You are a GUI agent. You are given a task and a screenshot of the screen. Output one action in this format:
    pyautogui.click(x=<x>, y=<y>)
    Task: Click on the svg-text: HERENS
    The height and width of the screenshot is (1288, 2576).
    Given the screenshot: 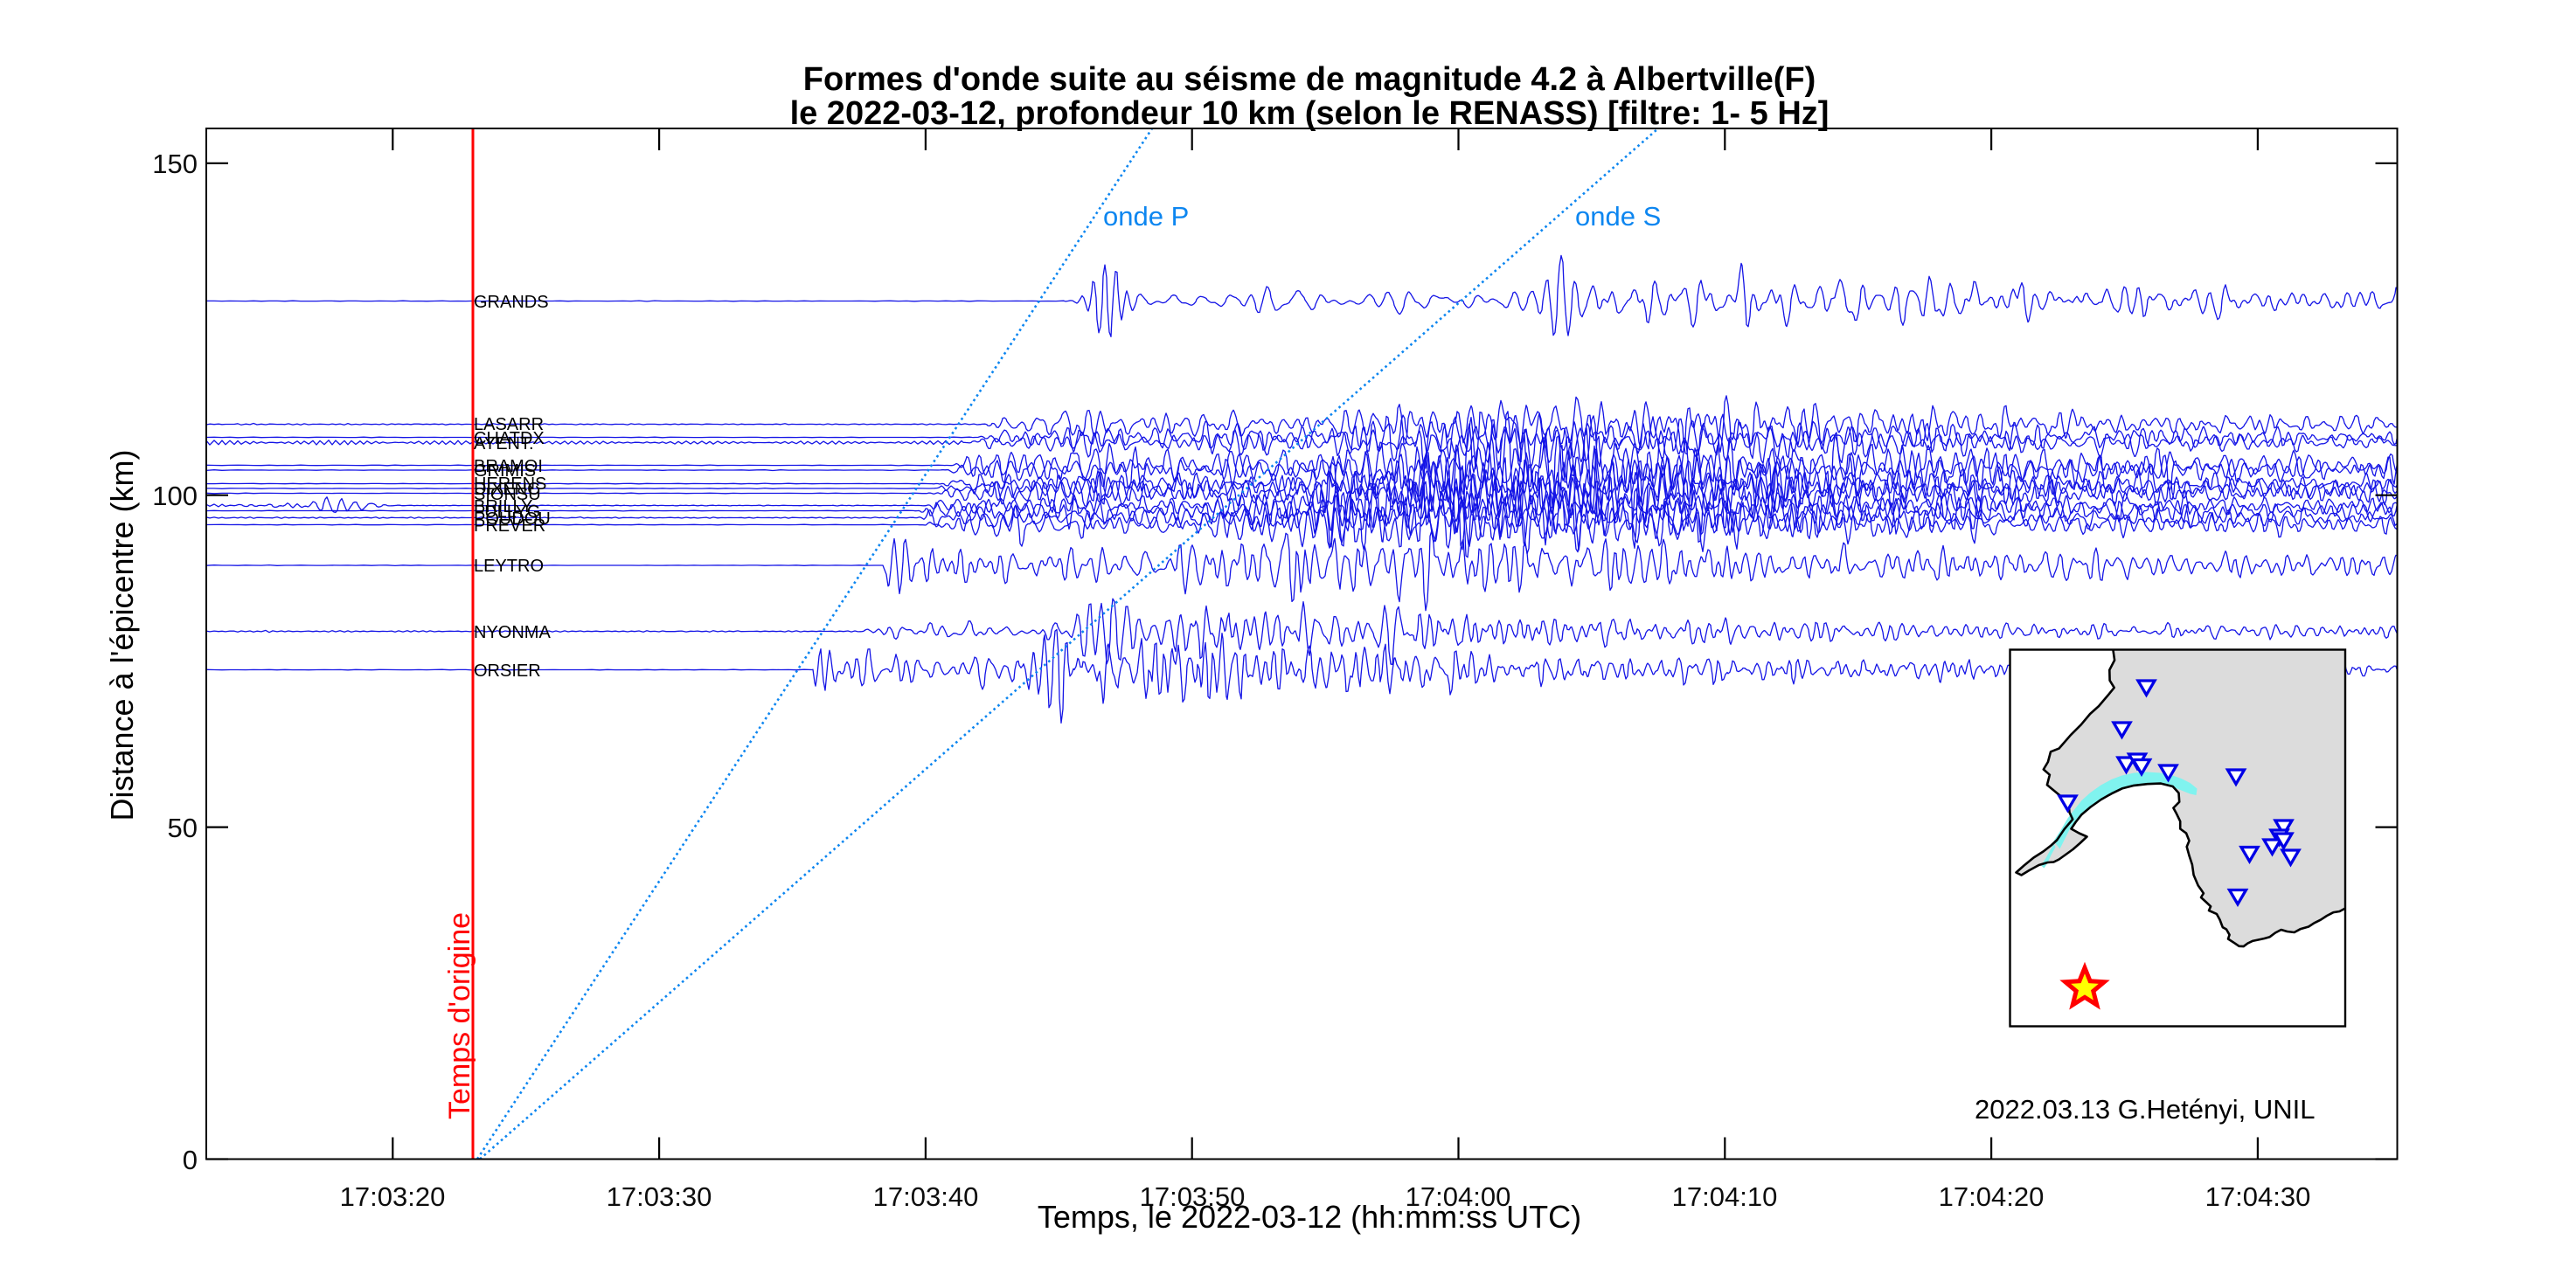 What is the action you would take?
    pyautogui.click(x=510, y=484)
    